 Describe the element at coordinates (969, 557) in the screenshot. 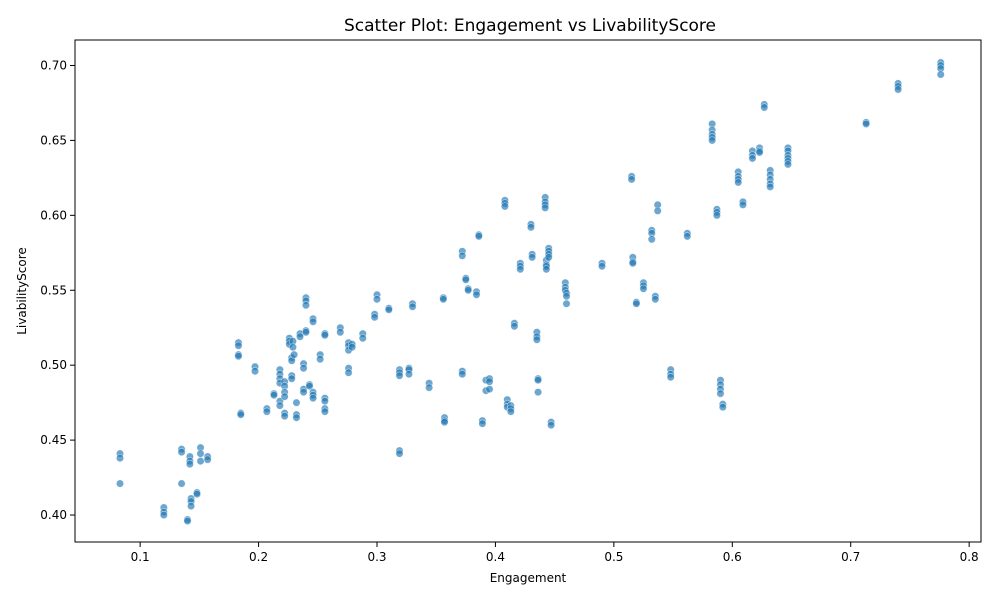

I see `x-tick-label: 0.8` at that location.